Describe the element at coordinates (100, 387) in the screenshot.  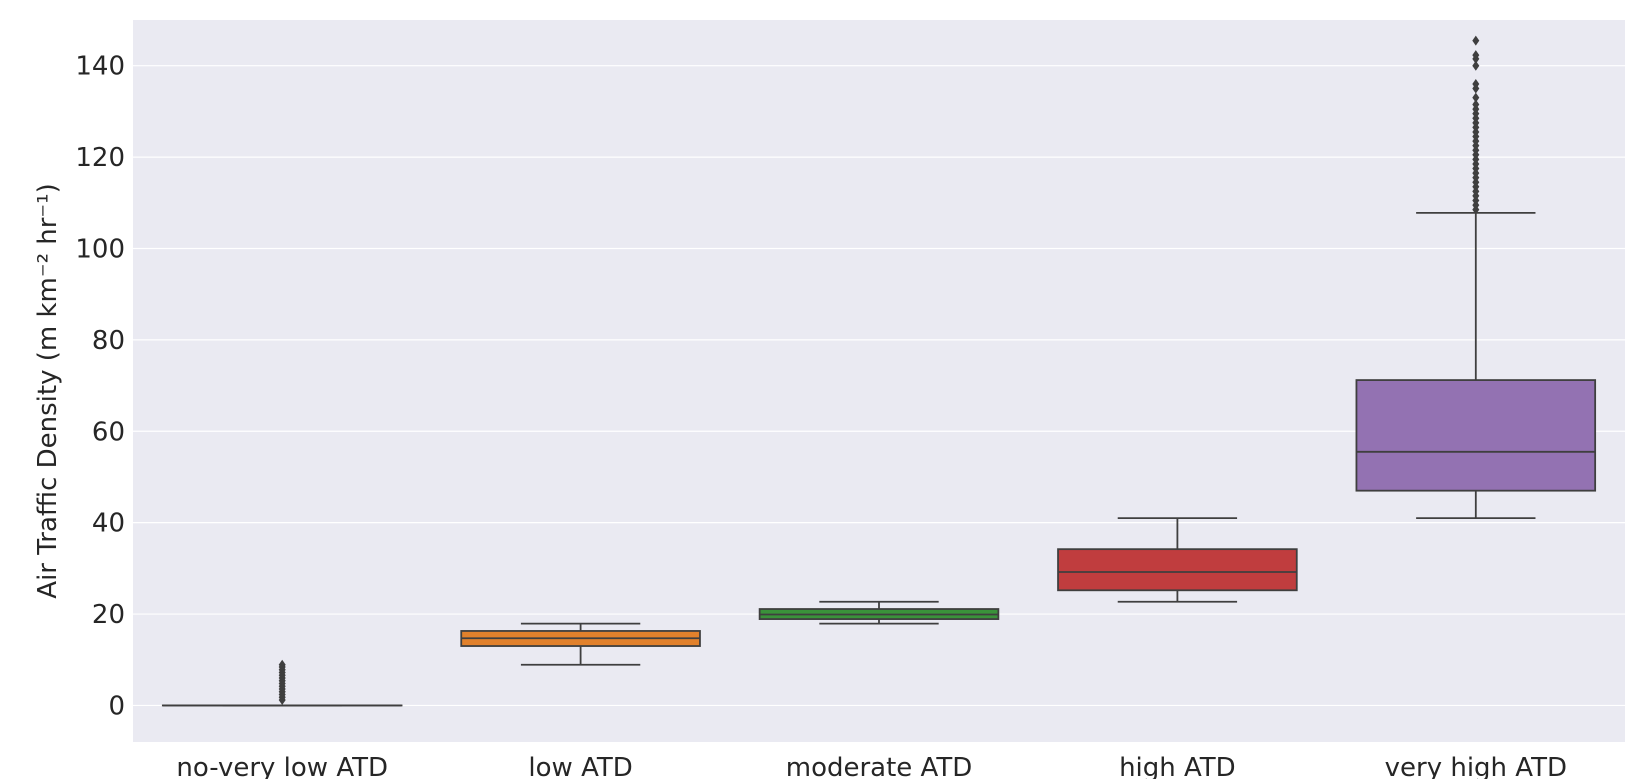
I see `y-axis-ticks: 0 20 40 60 80 100 120 140` at that location.